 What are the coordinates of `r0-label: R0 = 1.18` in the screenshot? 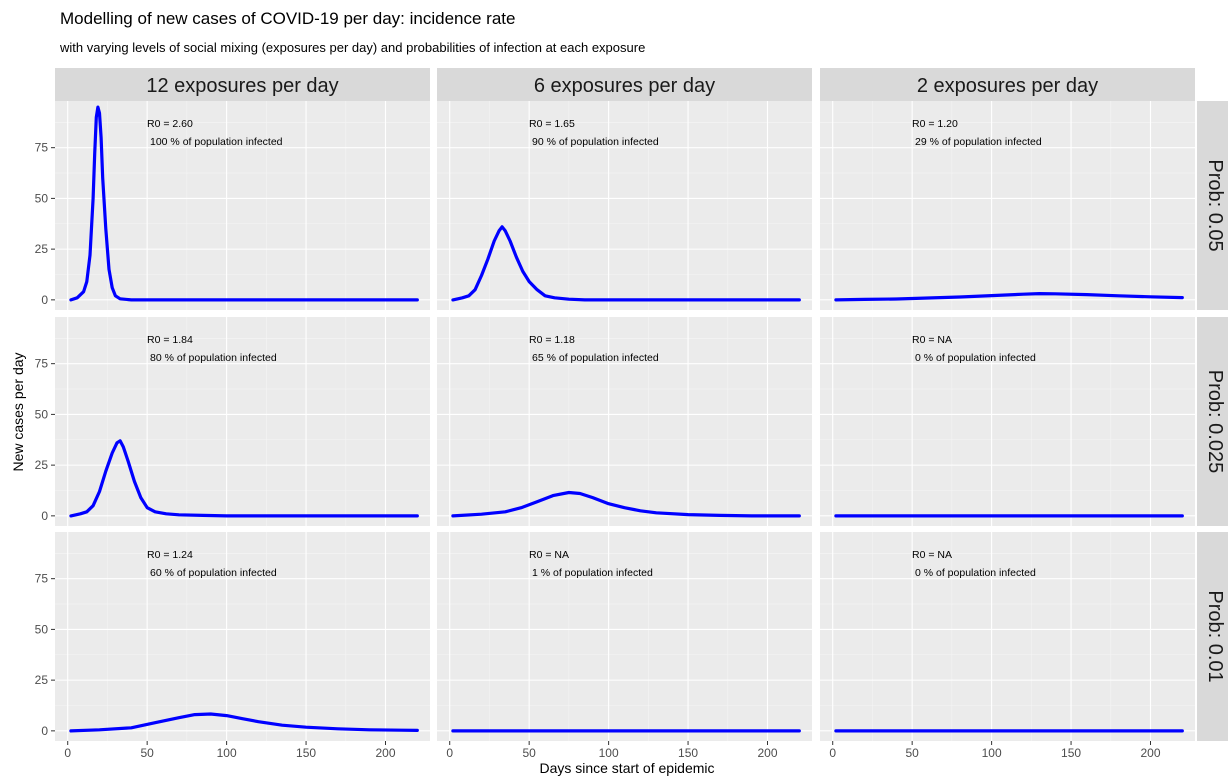 It's located at (552, 340).